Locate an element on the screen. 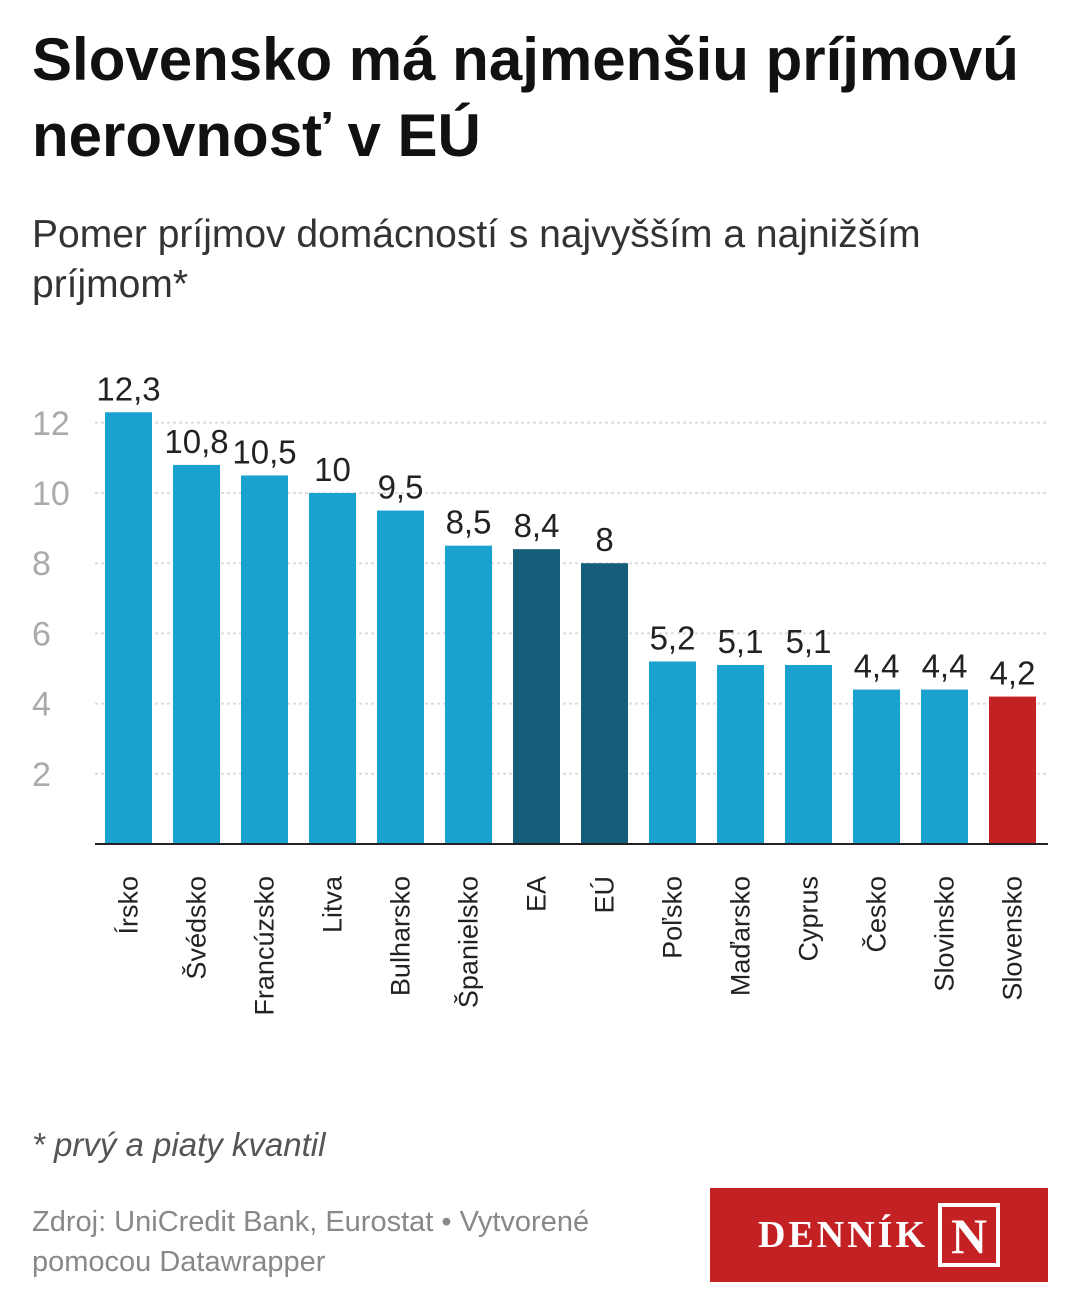 The image size is (1080, 1303). bar-litva is located at coordinates (332, 668).